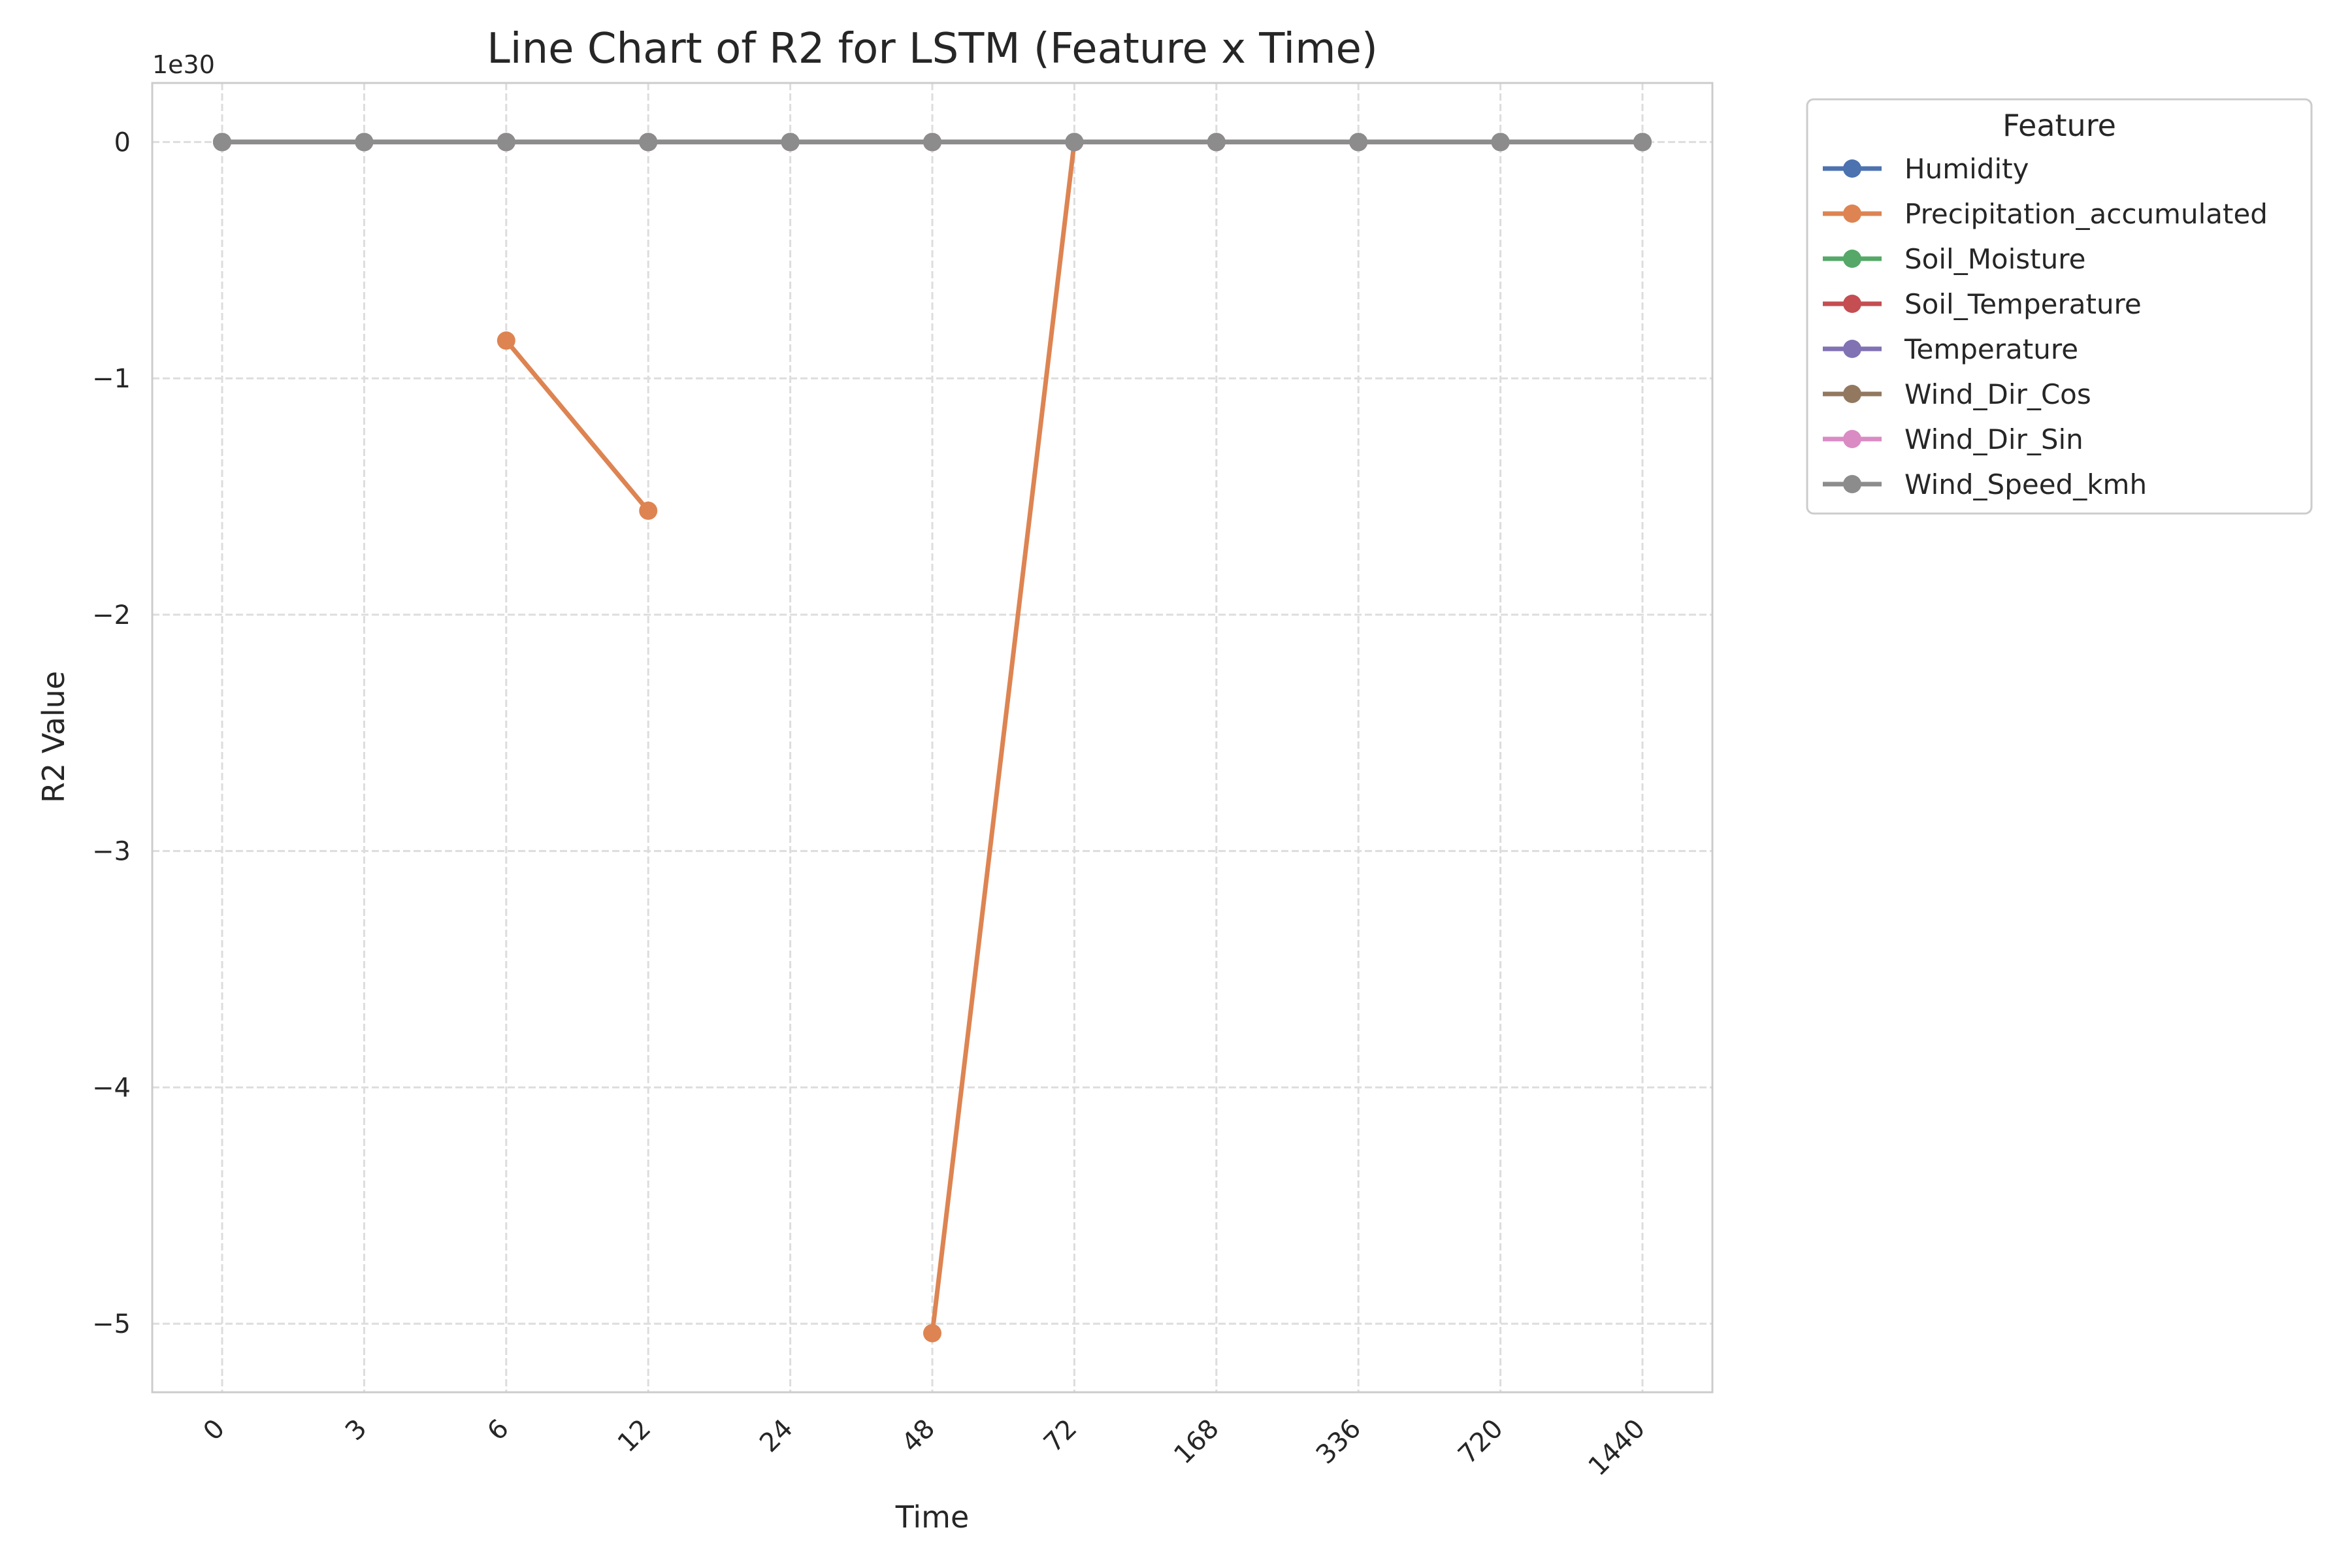  I want to click on legend-label-soil-temperature: Soil_Temperature, so click(2023, 304).